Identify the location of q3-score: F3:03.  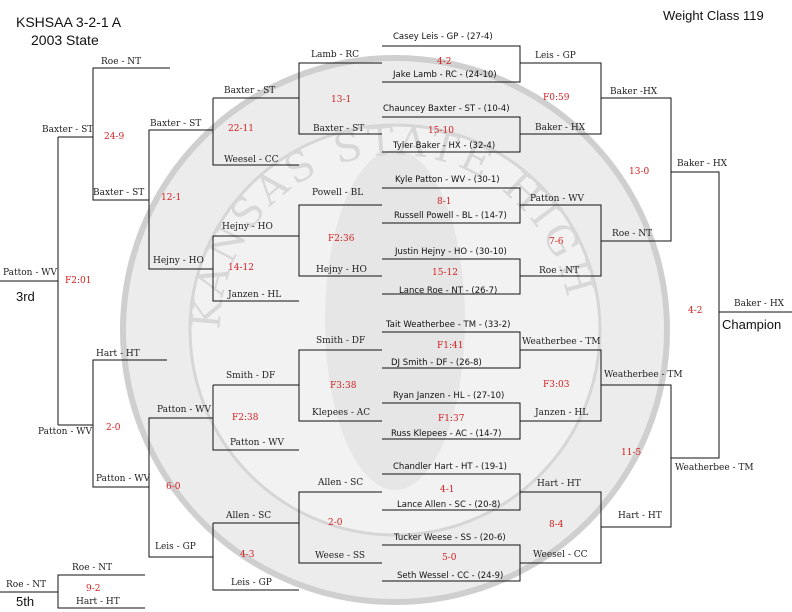
(556, 385).